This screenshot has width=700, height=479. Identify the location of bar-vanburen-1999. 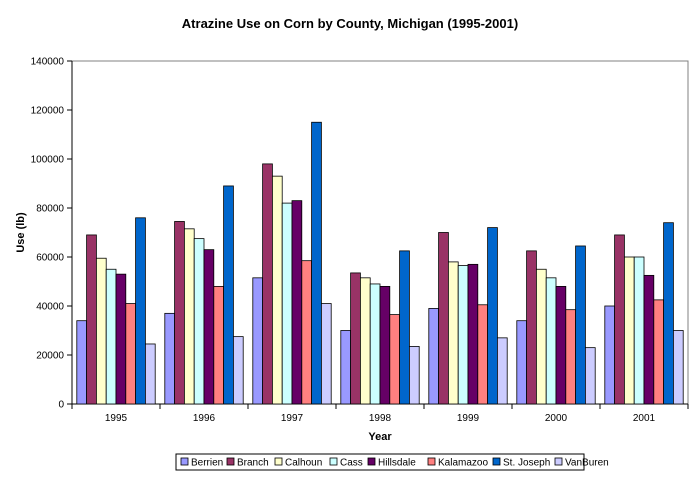
(502, 371).